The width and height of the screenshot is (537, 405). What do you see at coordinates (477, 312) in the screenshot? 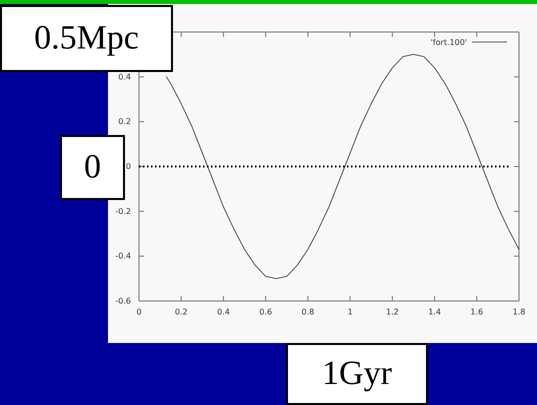
I see `x-tick-label: 1.6` at bounding box center [477, 312].